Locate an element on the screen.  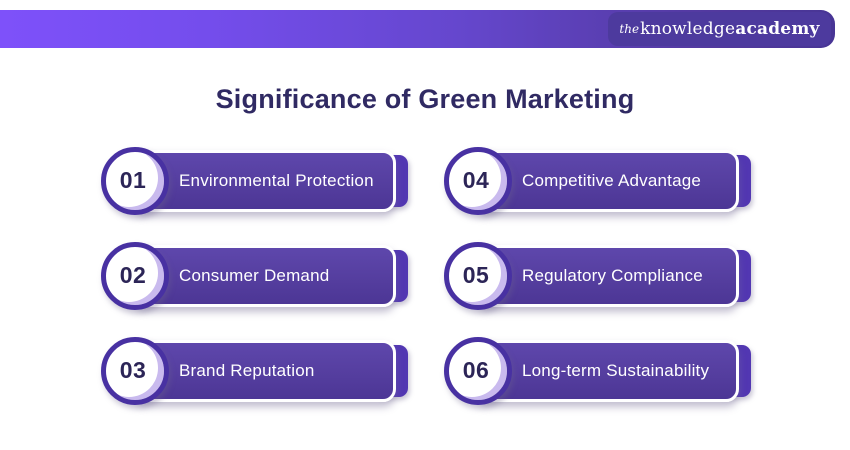
item-label: Regulatory Compliance is located at coordinates (612, 276).